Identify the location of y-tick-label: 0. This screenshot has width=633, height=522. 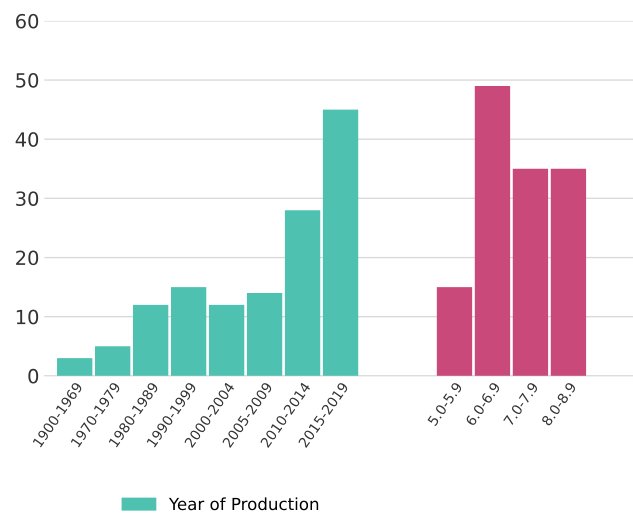
(33, 376).